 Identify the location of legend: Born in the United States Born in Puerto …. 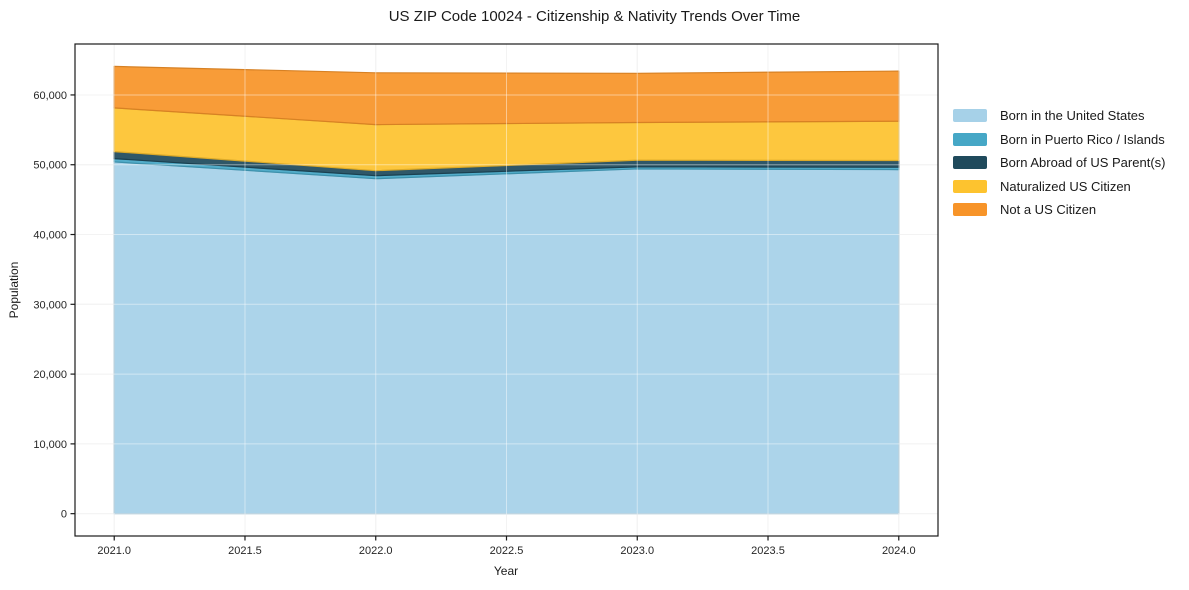
(1059, 163).